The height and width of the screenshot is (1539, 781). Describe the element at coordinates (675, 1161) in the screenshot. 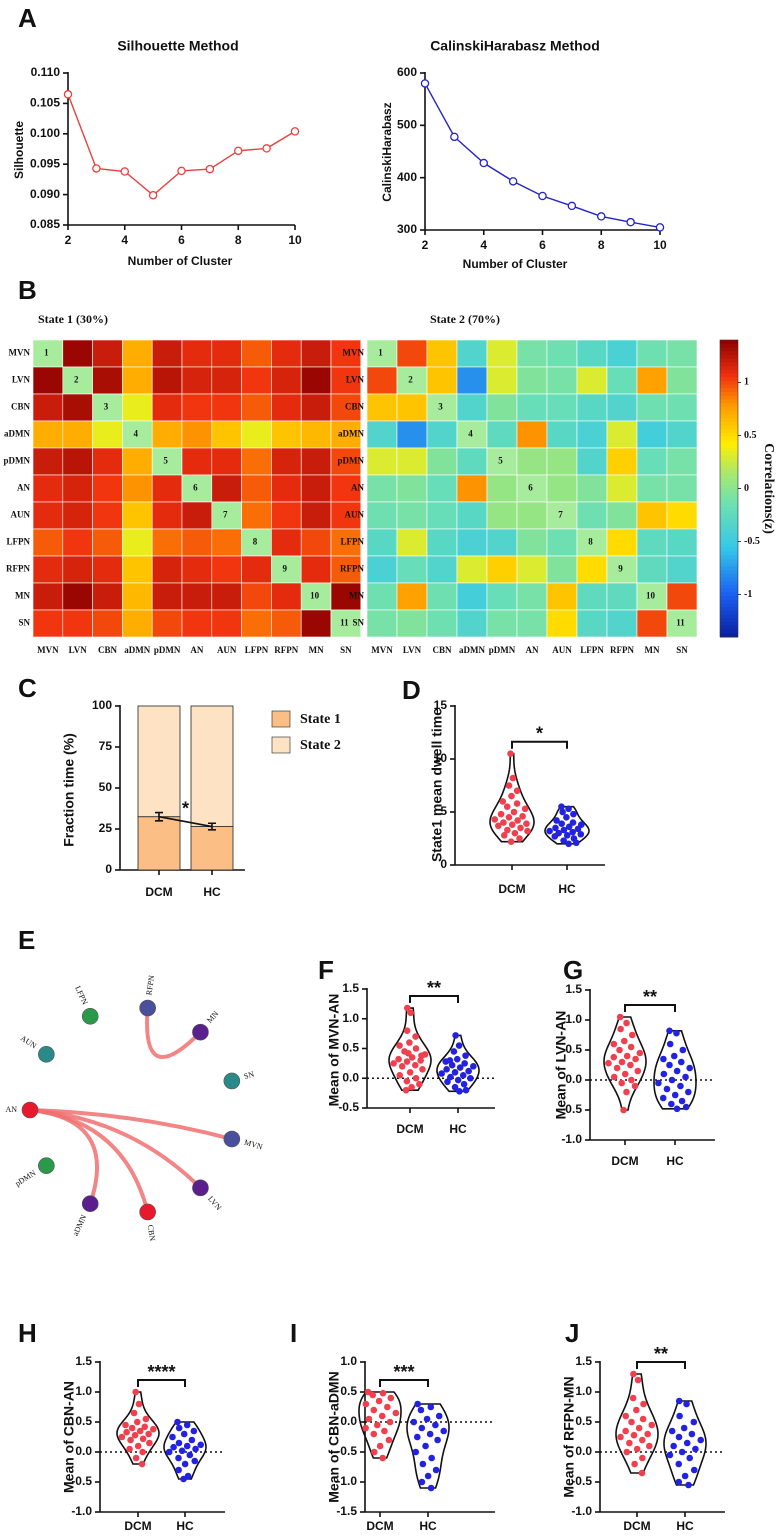

I see `x-tick-label: HC` at that location.